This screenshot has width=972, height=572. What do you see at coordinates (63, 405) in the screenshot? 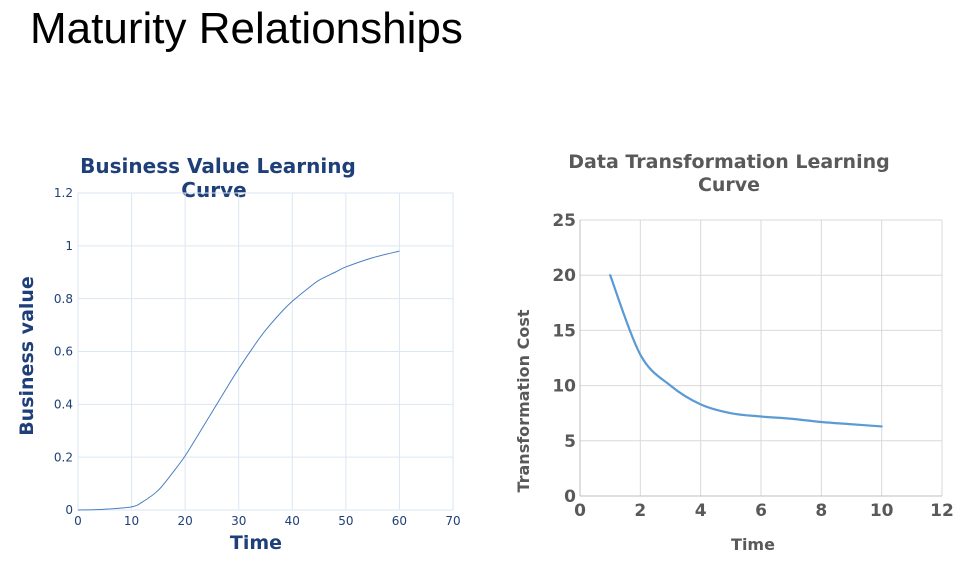
I see `chart1-y-tick-label: 0.4` at bounding box center [63, 405].